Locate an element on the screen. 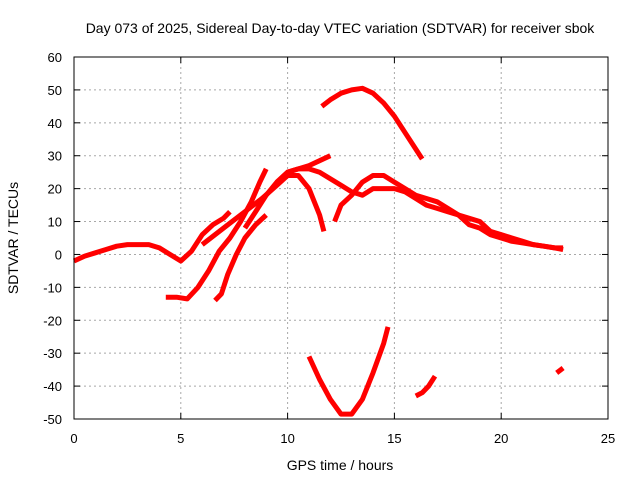  y-tick-label: -40 is located at coordinates (52, 386).